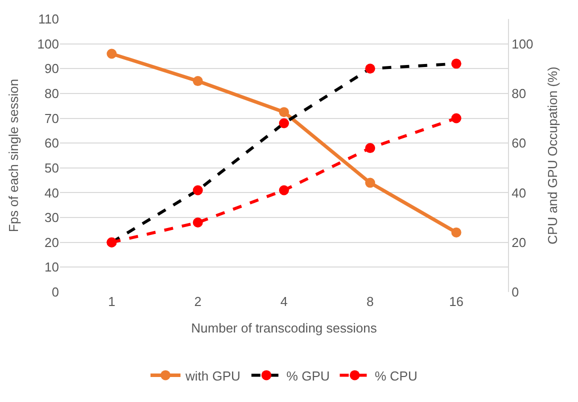  What do you see at coordinates (212, 376) in the screenshot?
I see `legend-label: with GPU` at bounding box center [212, 376].